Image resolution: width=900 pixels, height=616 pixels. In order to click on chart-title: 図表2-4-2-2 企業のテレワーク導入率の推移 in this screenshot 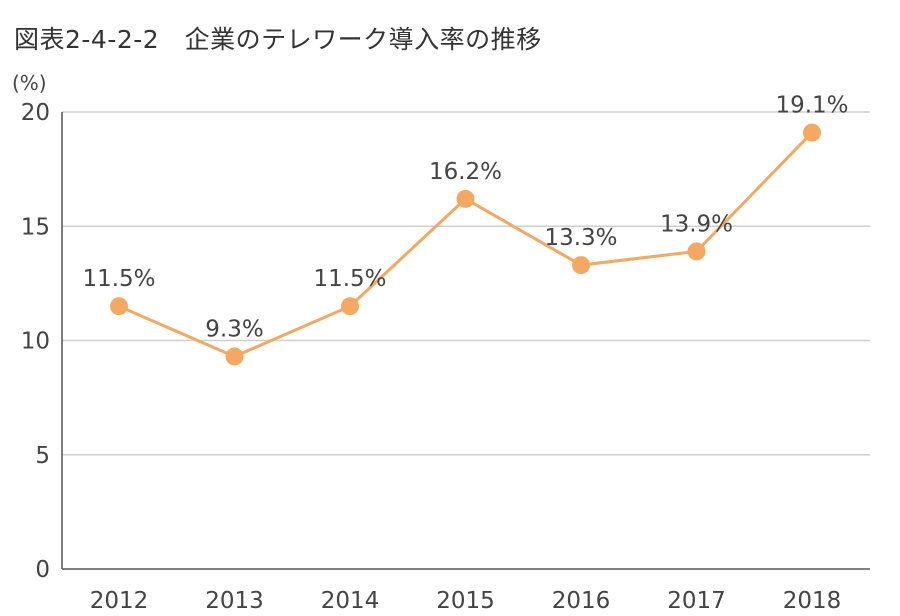, I will do `click(278, 39)`.